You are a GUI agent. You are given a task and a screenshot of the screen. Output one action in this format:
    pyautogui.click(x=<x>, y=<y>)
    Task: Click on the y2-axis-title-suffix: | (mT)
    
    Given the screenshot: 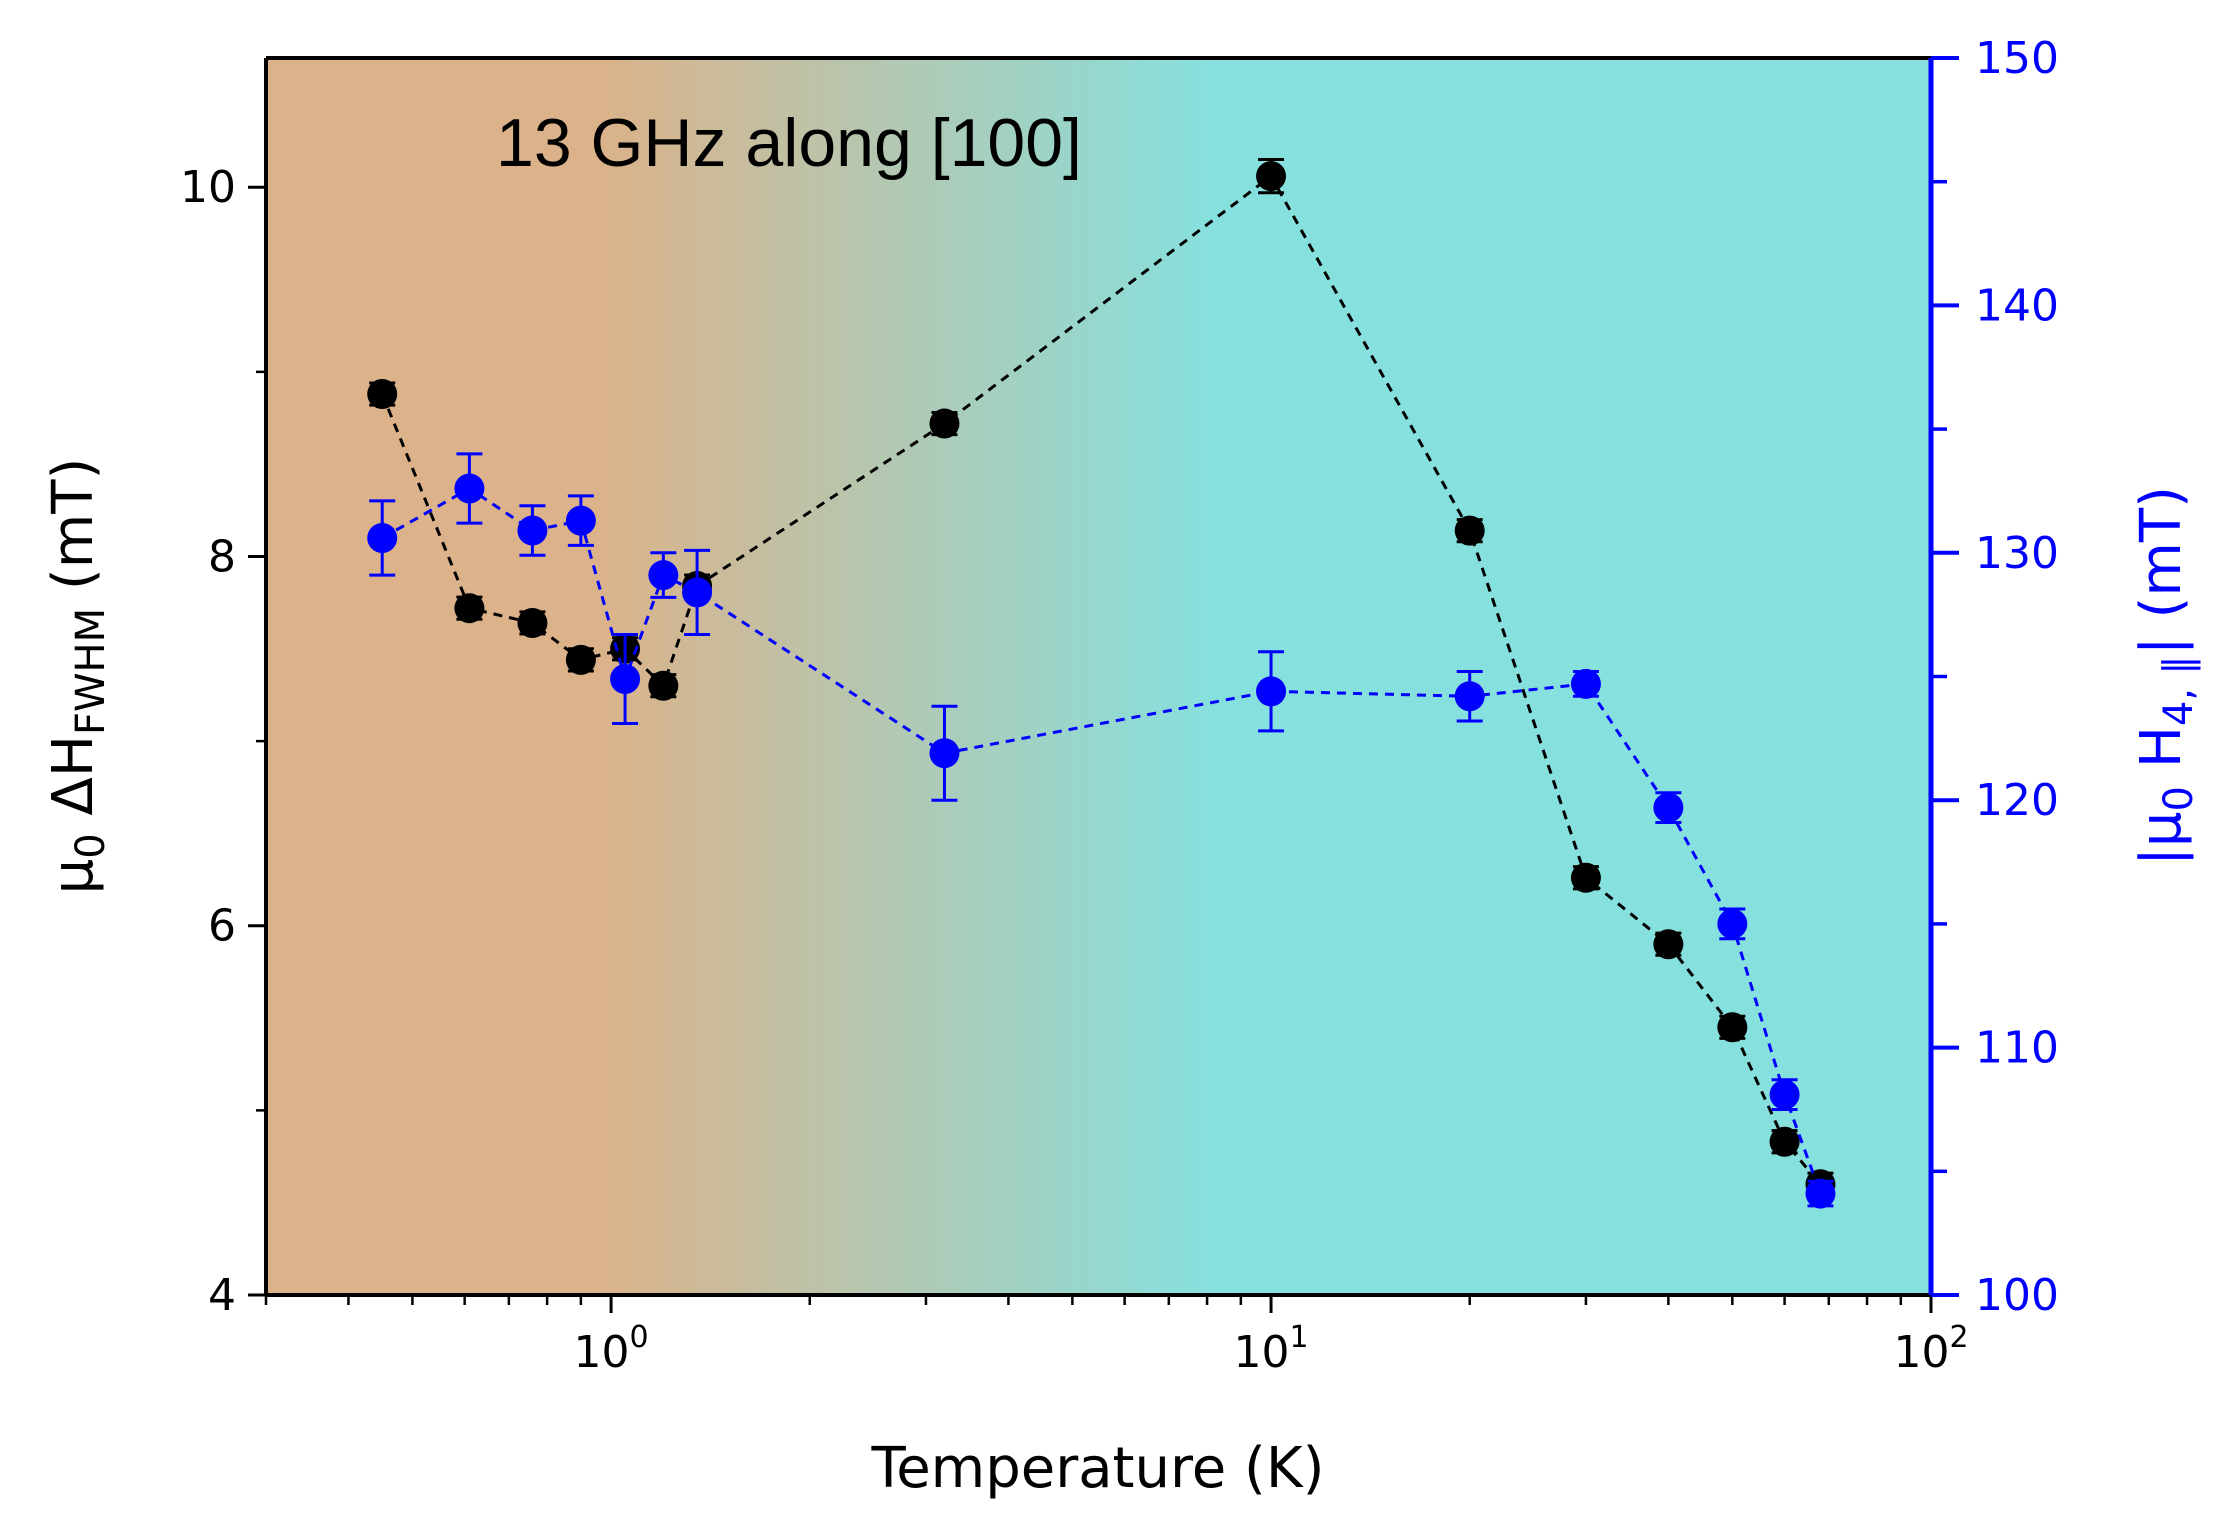 What is the action you would take?
    pyautogui.click(x=2161, y=570)
    